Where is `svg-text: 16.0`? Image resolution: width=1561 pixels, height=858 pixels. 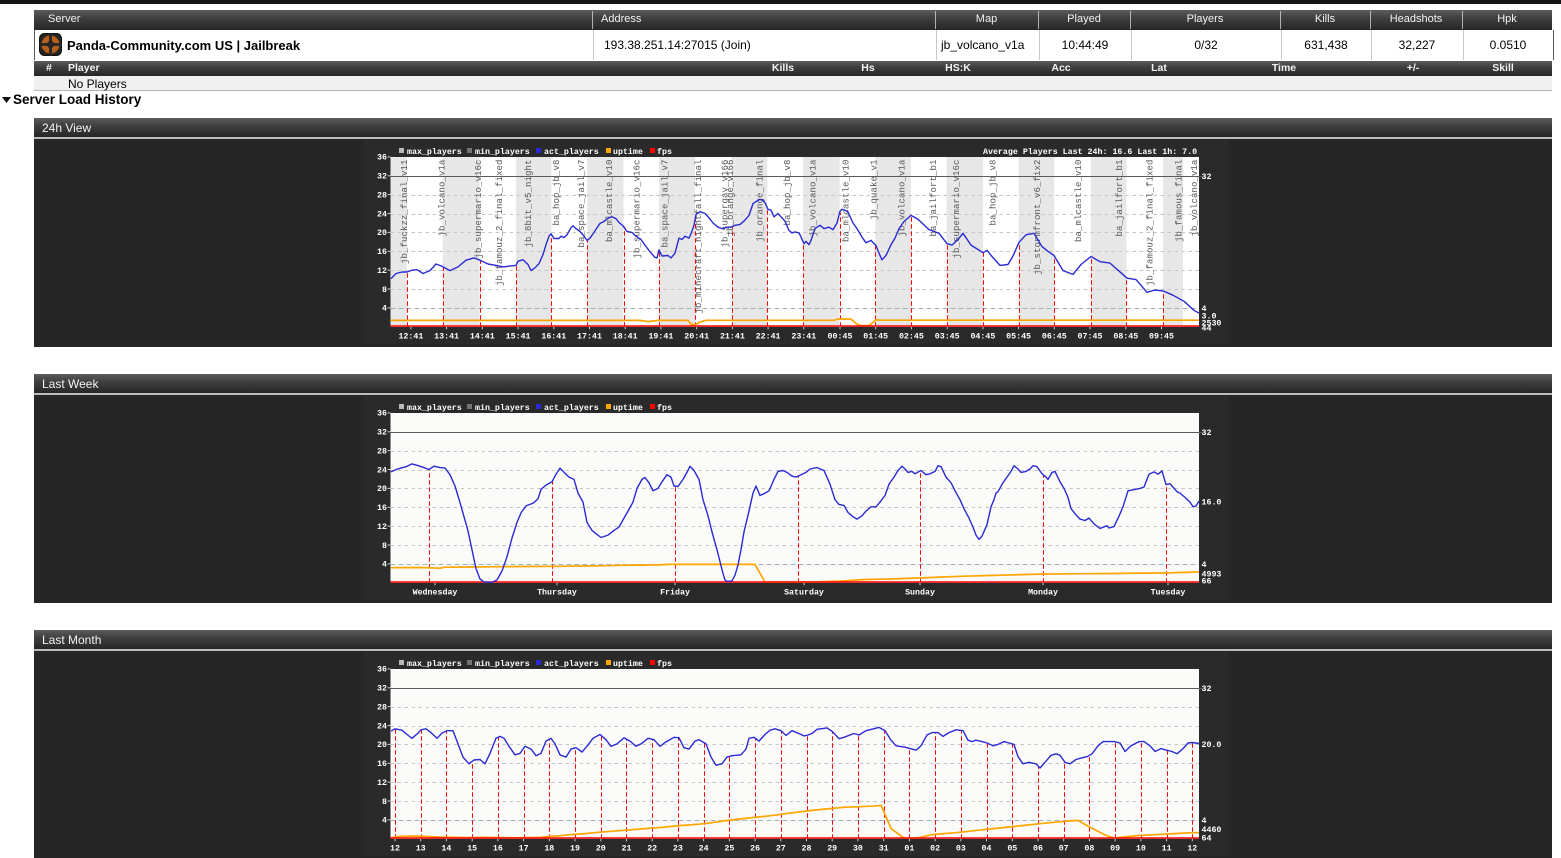 svg-text: 16.0 is located at coordinates (1212, 503).